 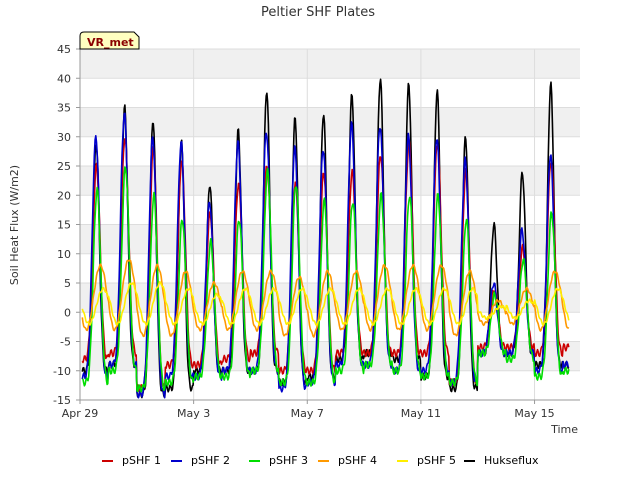 I want to click on x-tick-label: May 11, so click(x=421, y=413).